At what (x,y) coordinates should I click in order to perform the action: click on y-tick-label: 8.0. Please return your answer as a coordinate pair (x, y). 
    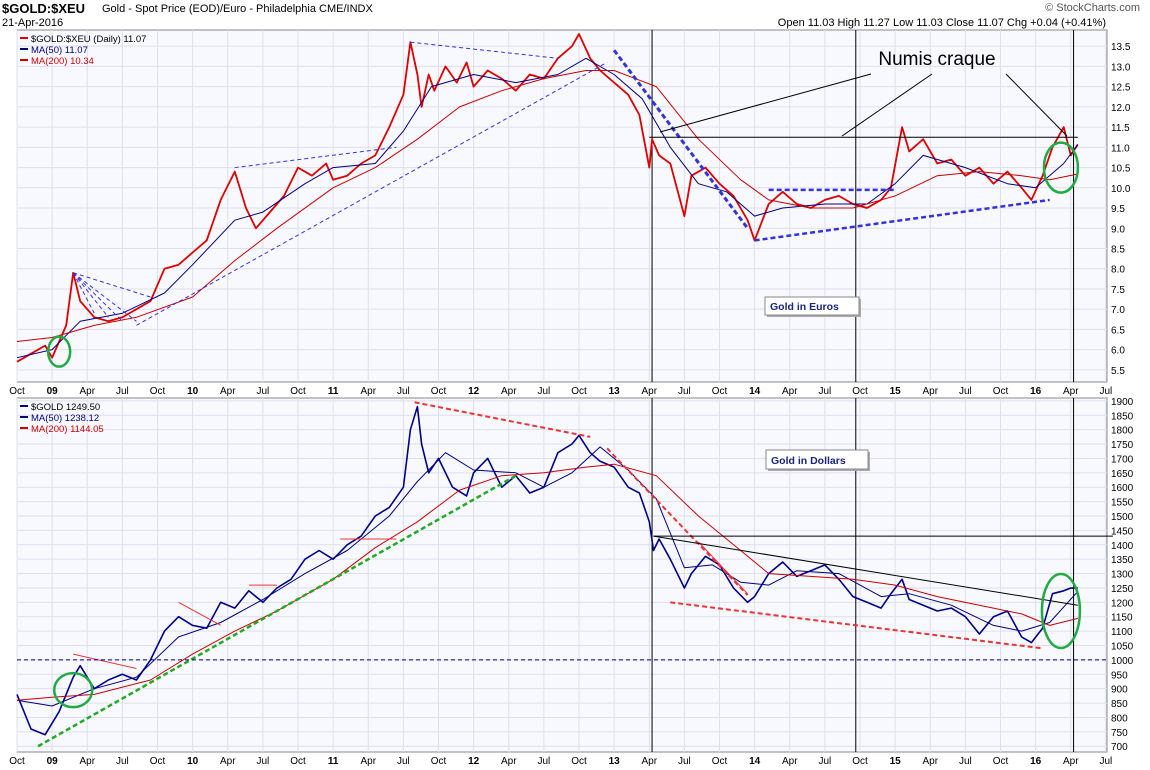
    Looking at the image, I should click on (1118, 270).